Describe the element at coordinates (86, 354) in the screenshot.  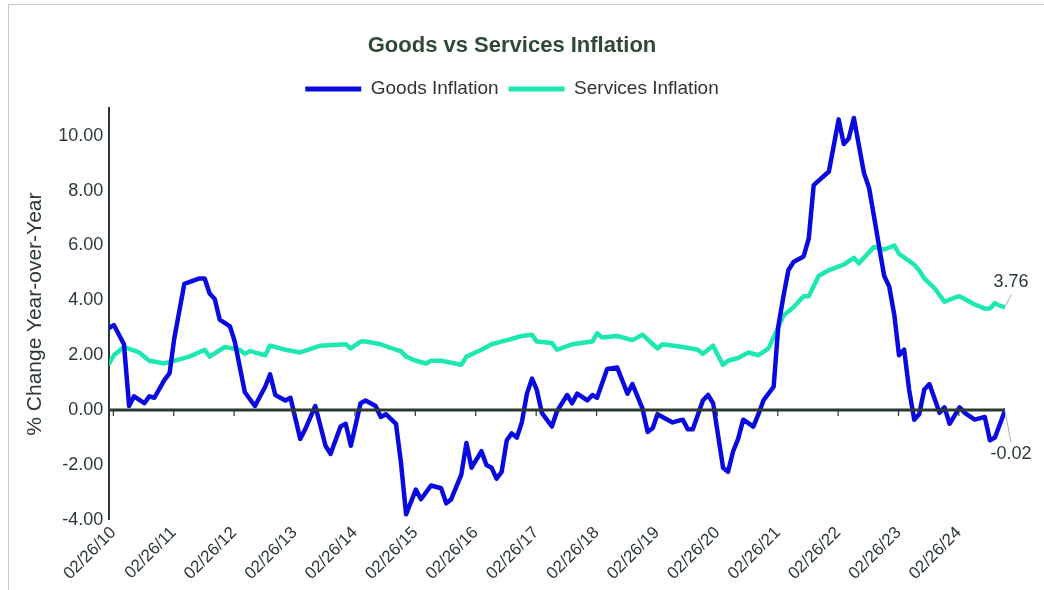
I see `y-tick-label: 2.00` at that location.